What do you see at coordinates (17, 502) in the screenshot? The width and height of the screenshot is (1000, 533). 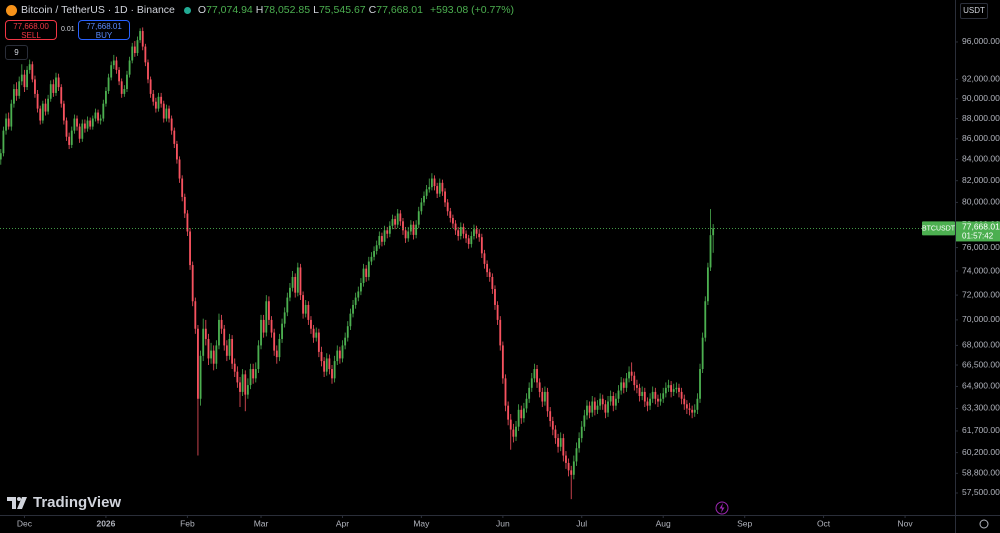 I see `logo` at bounding box center [17, 502].